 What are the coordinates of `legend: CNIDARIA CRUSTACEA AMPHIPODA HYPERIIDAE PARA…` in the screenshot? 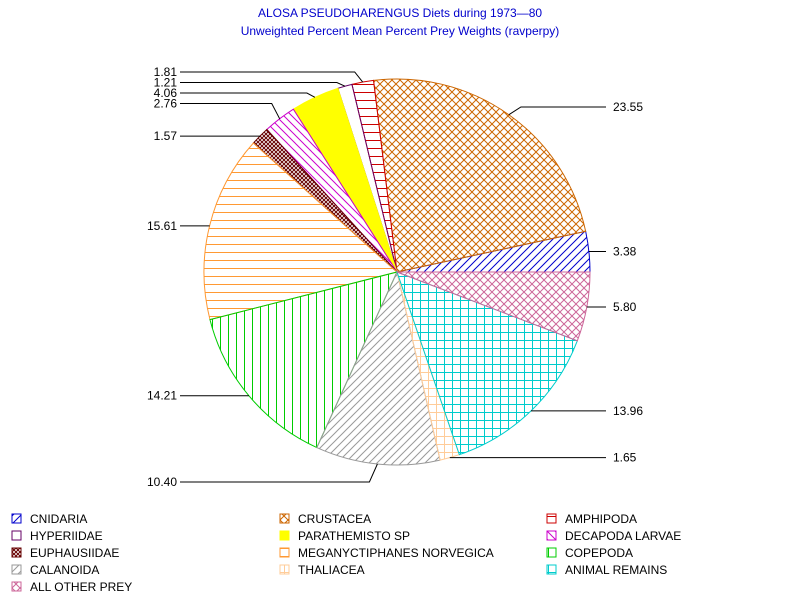 It's located at (346, 553).